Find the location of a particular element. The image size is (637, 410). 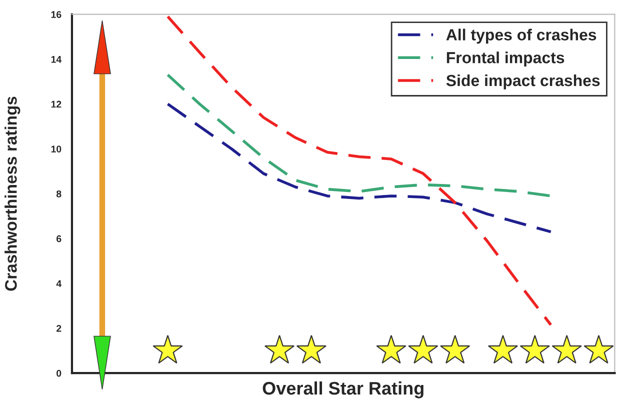

x-axis-title: Overall Star Rating is located at coordinates (343, 389).